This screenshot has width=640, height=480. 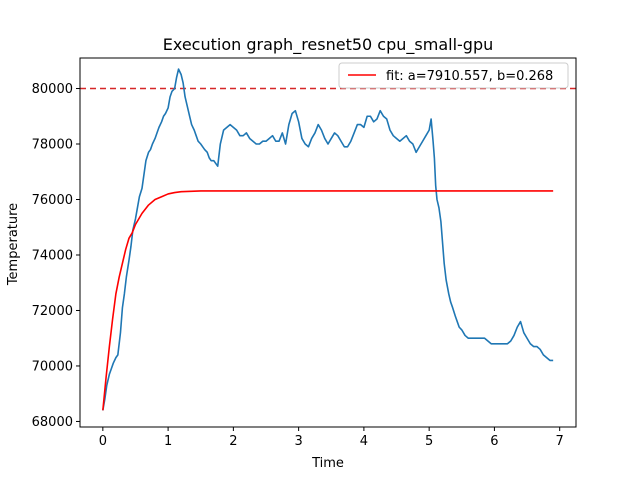 I want to click on y-tick-label: 80000, so click(x=52, y=89).